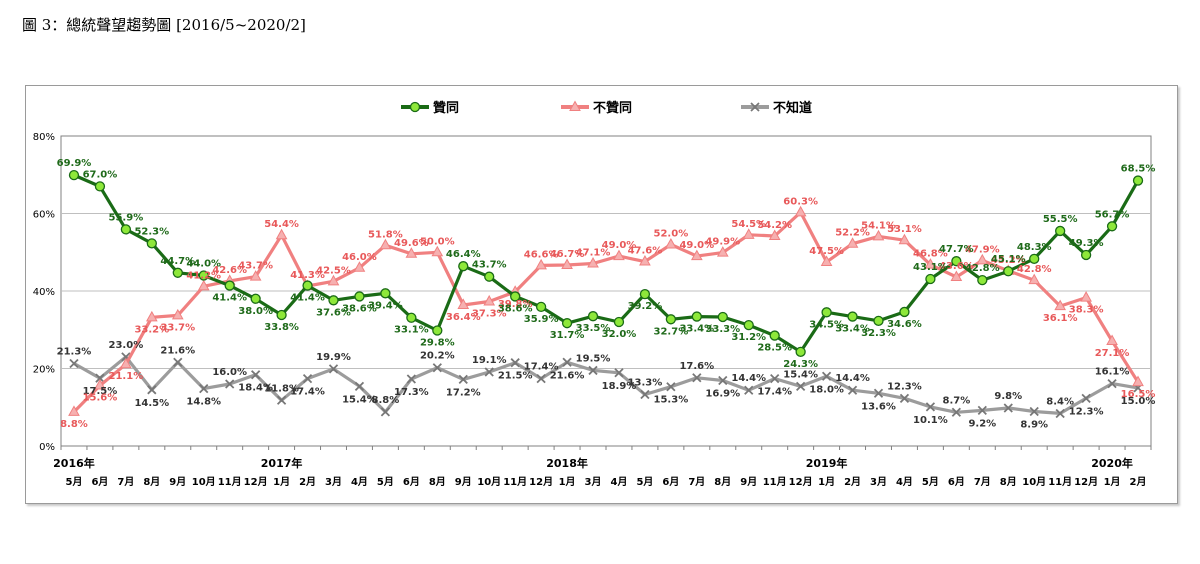 This screenshot has width=1200, height=564. Describe the element at coordinates (47, 447) in the screenshot. I see `y-tick-label: 0%` at that location.